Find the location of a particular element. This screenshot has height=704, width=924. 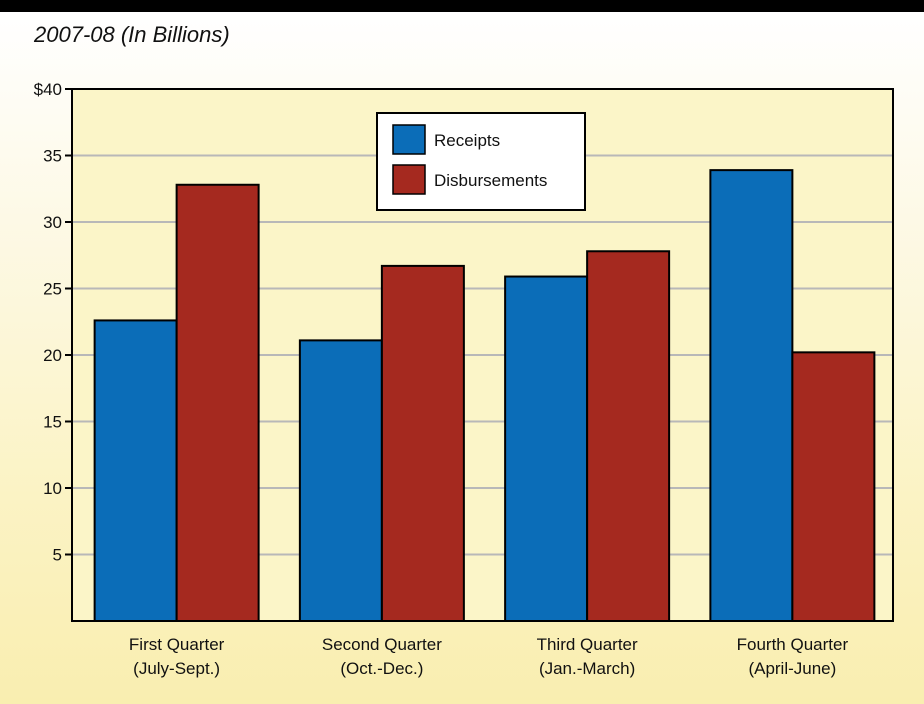

y-tick-label: 15 is located at coordinates (52, 422).